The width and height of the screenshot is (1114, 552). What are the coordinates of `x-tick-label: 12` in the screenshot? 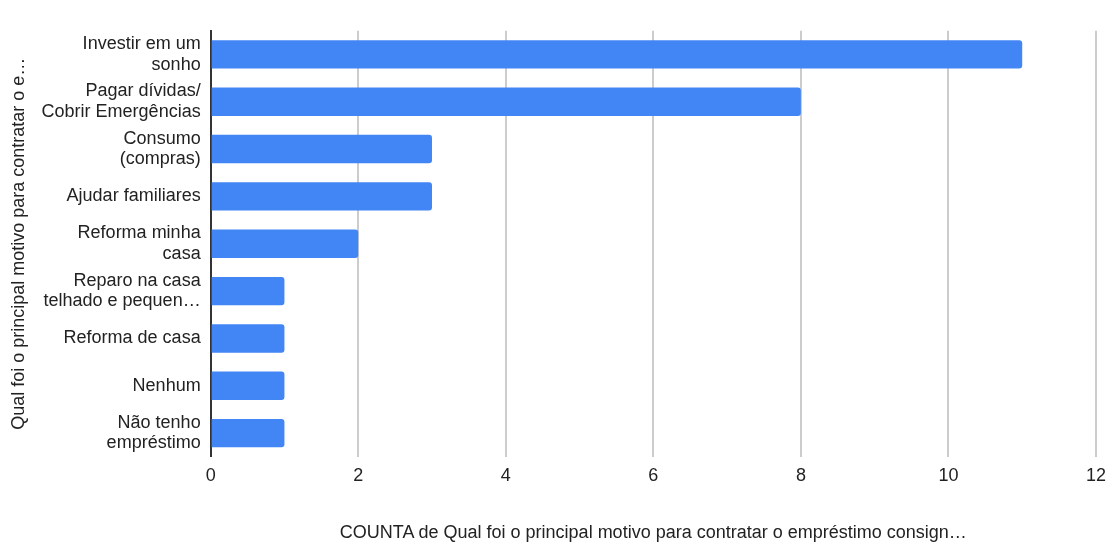 It's located at (1095, 474).